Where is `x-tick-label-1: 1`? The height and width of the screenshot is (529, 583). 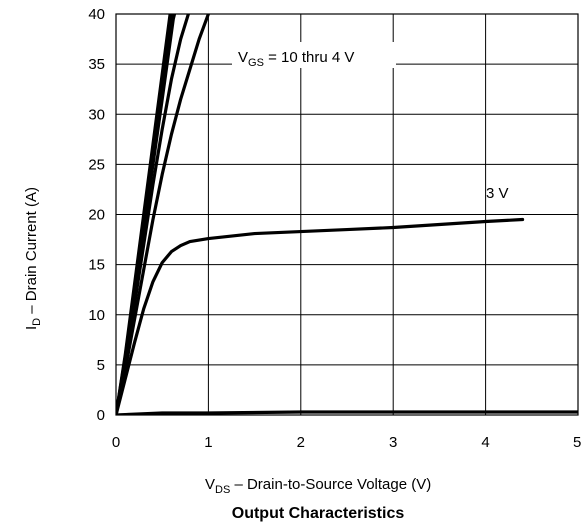
x-tick-label-1: 1 is located at coordinates (208, 442).